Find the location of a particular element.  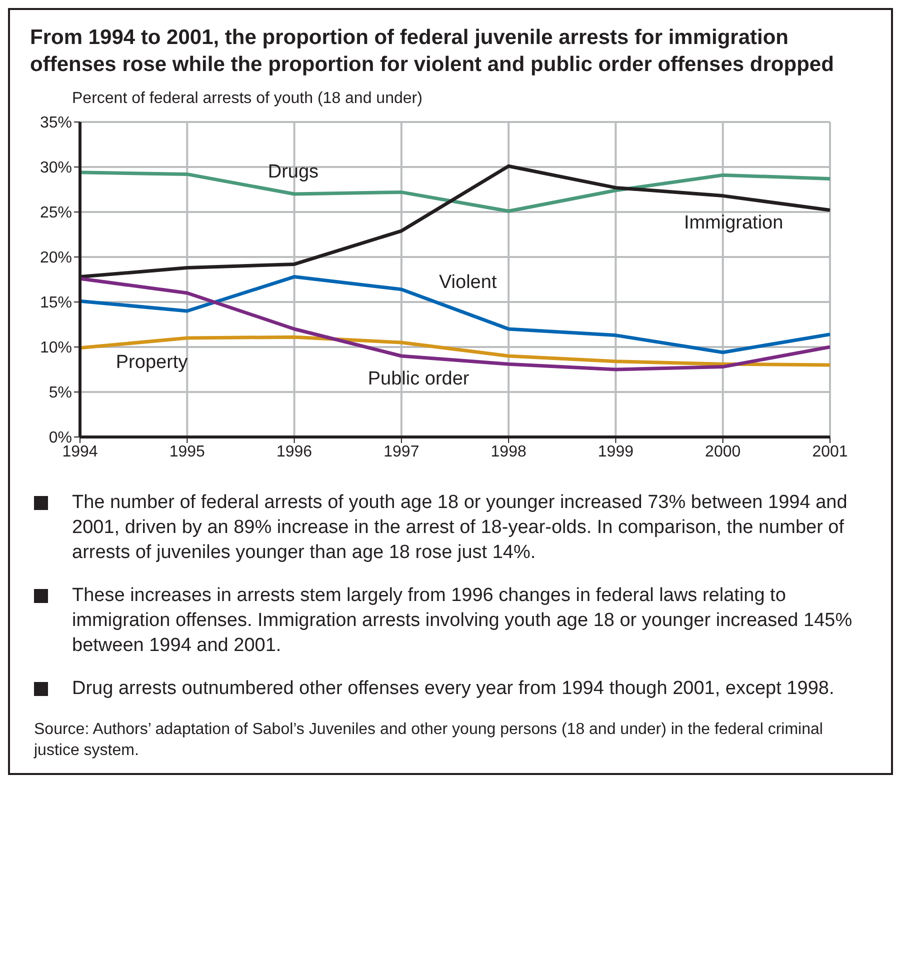

y-tick-label: 20% is located at coordinates (56, 258).